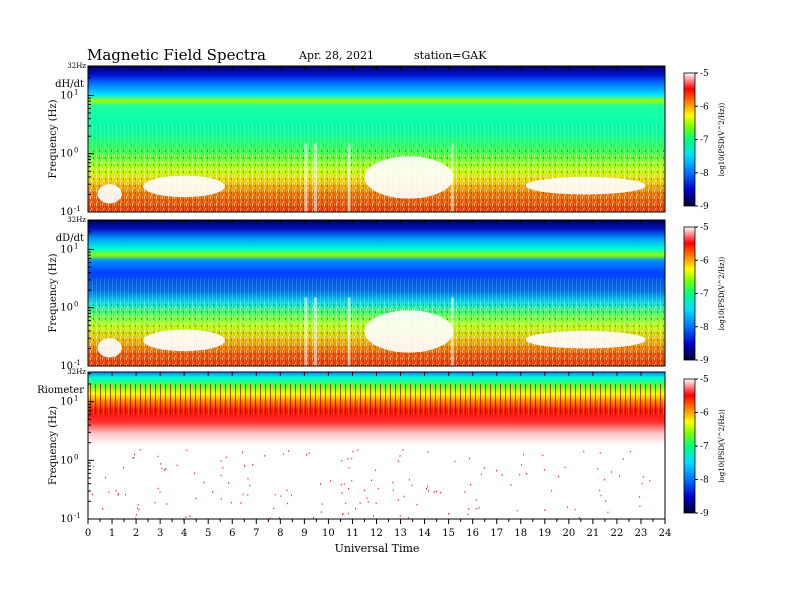 The width and height of the screenshot is (792, 612). I want to click on x-tick-label: 19, so click(544, 533).